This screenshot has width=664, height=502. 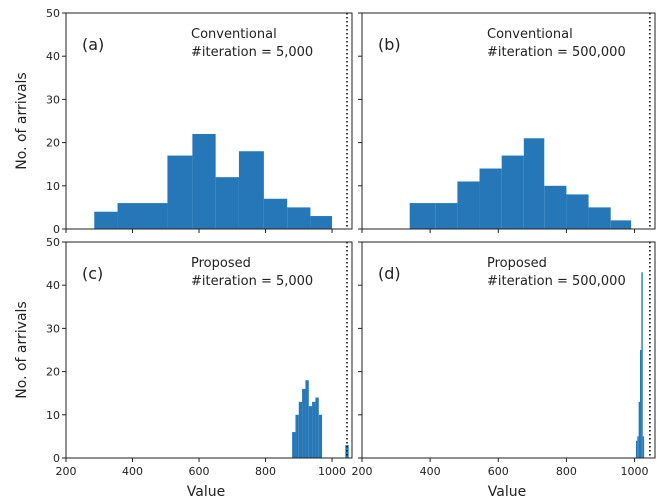 What do you see at coordinates (22, 349) in the screenshot?
I see `y-axis-label-bottom: No. of arrivals` at bounding box center [22, 349].